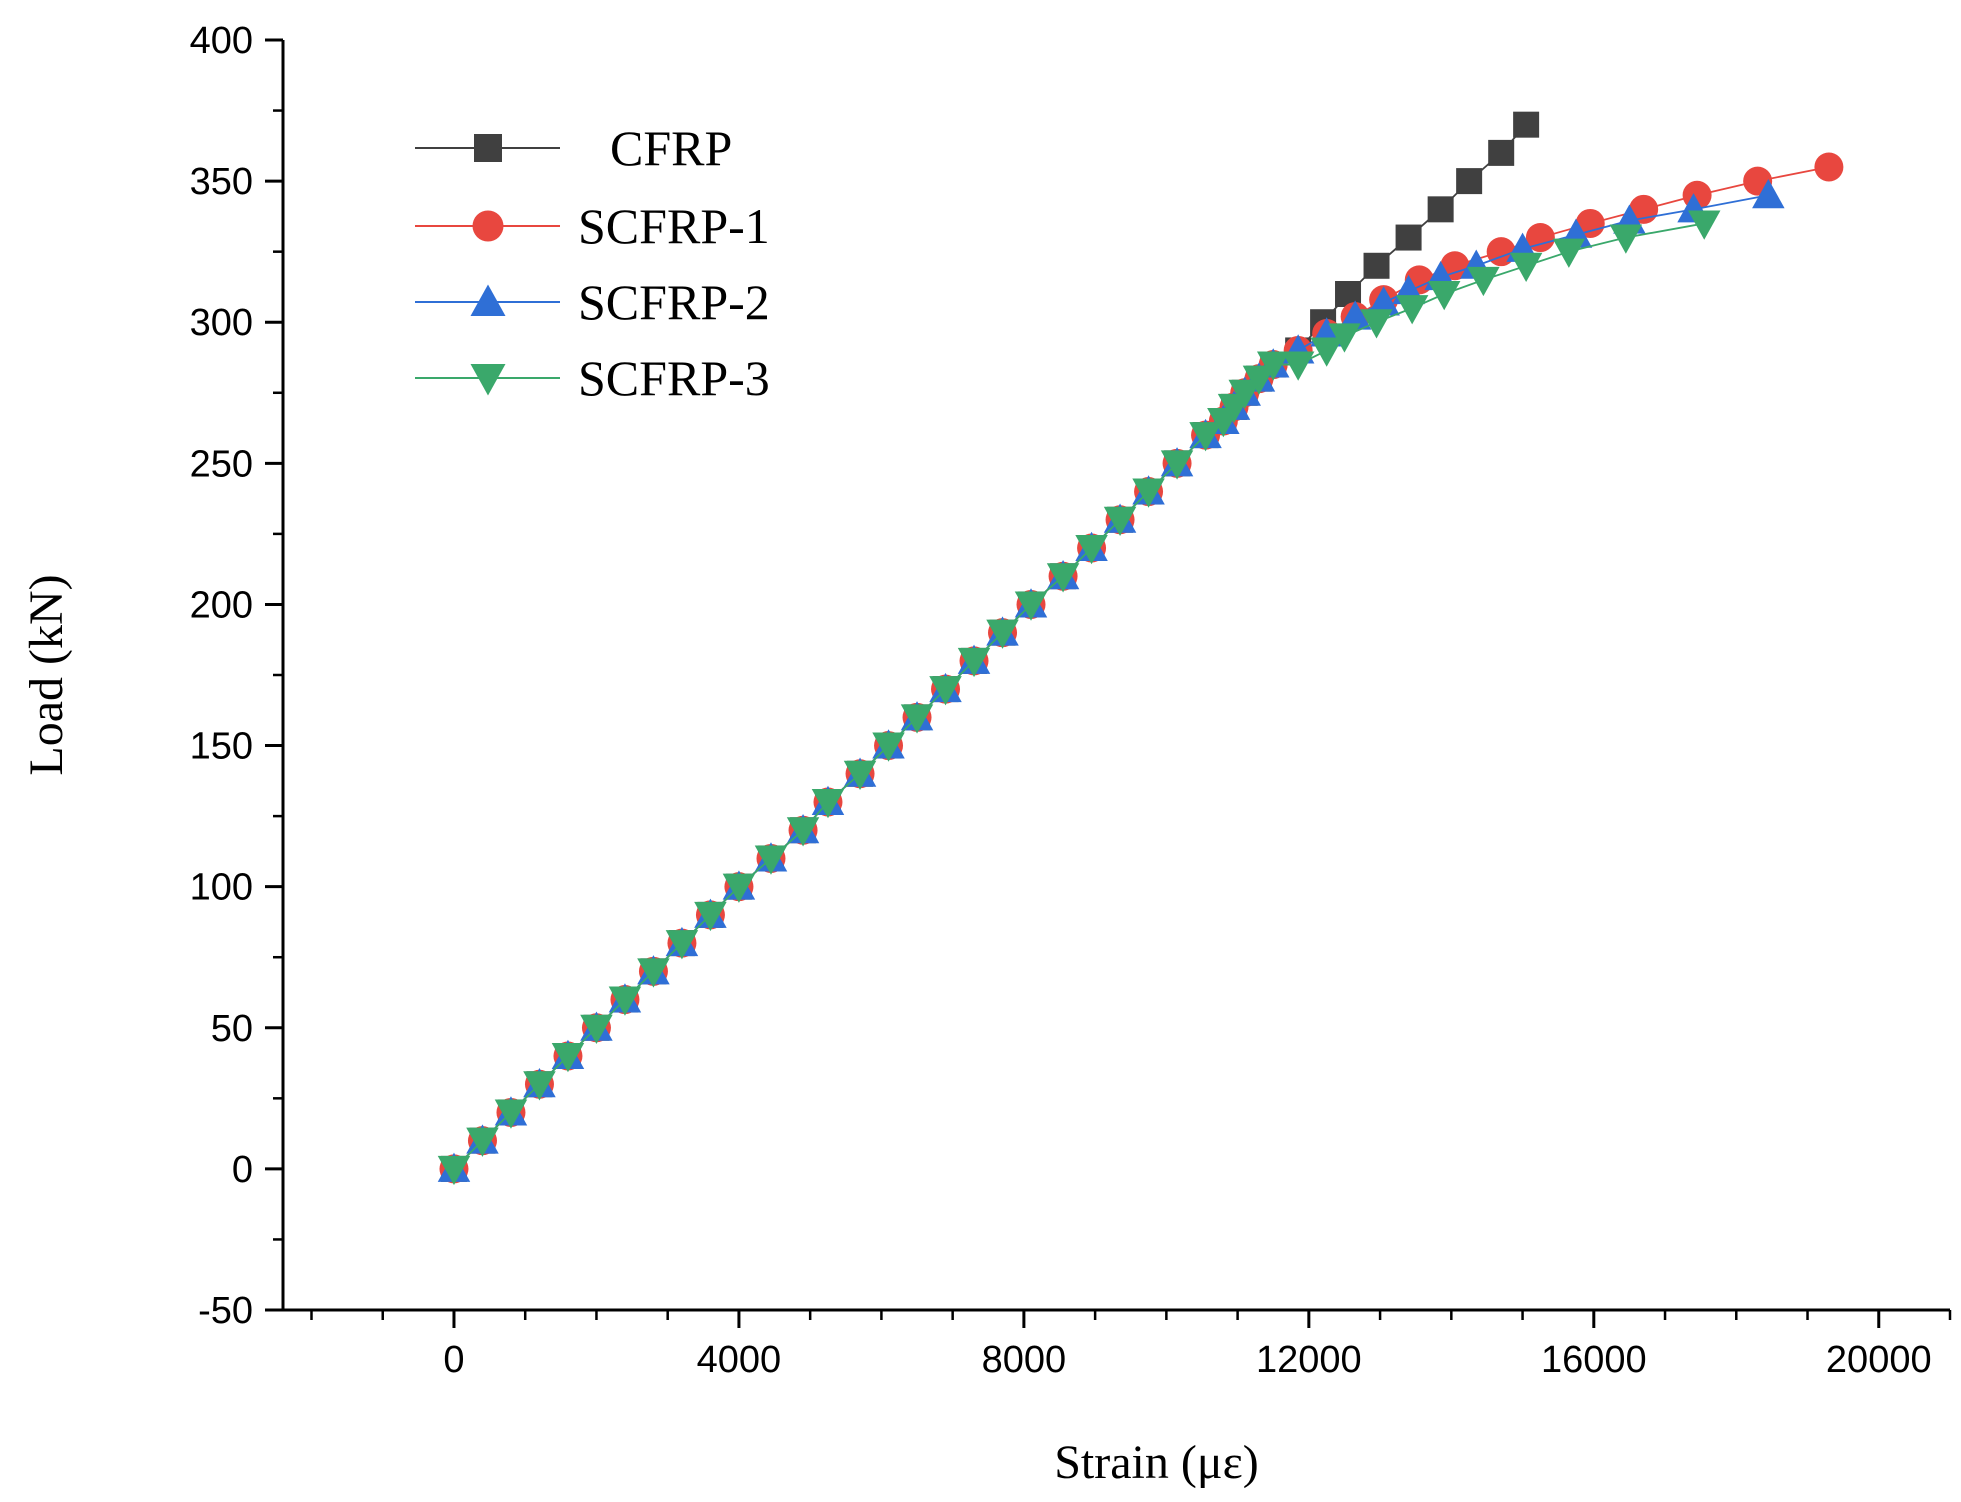  Describe the element at coordinates (592, 263) in the screenshot. I see `legend: CFRP SCFRP-1 SCFRP-2 SCFRP-3` at that location.